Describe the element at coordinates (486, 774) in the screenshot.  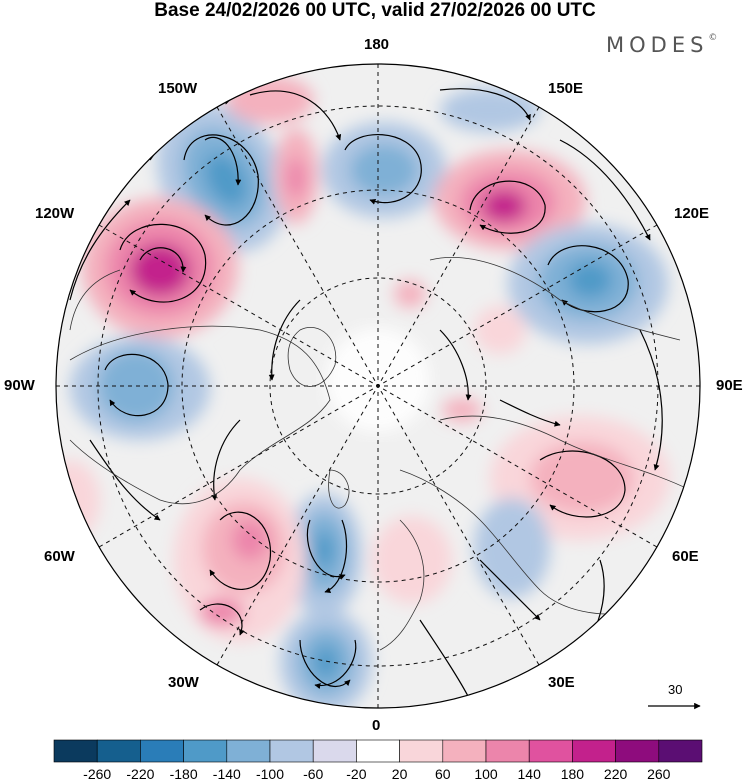
I see `colorbar-tick-label: 100` at that location.